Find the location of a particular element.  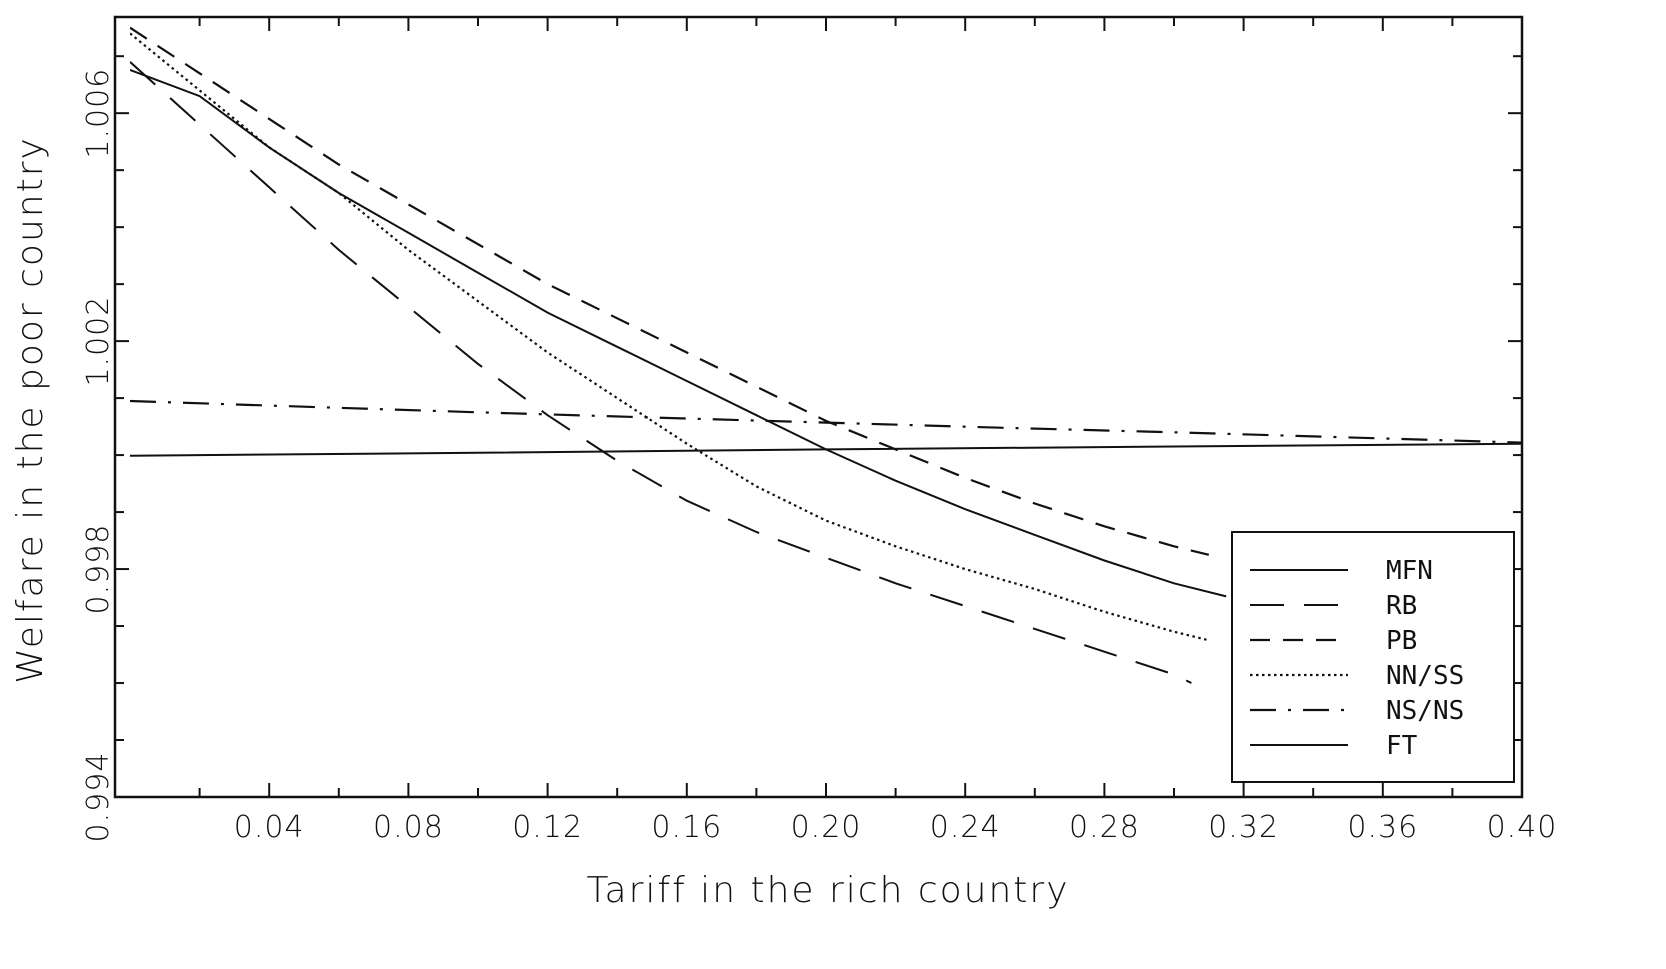

x-tick-label: 0.16 is located at coordinates (686, 827).